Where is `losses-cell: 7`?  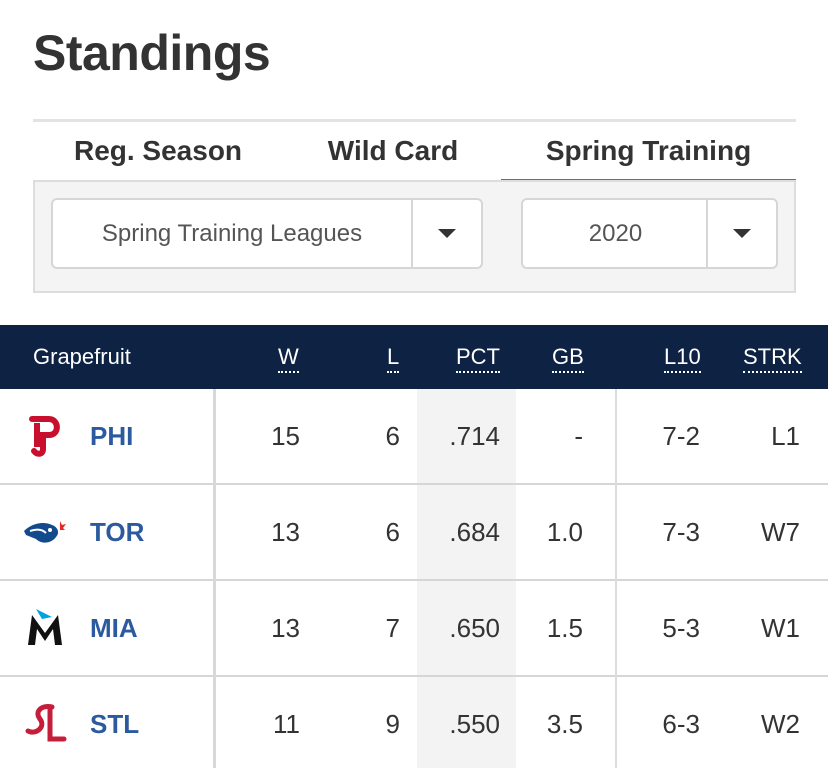
losses-cell: 7 is located at coordinates (392, 628).